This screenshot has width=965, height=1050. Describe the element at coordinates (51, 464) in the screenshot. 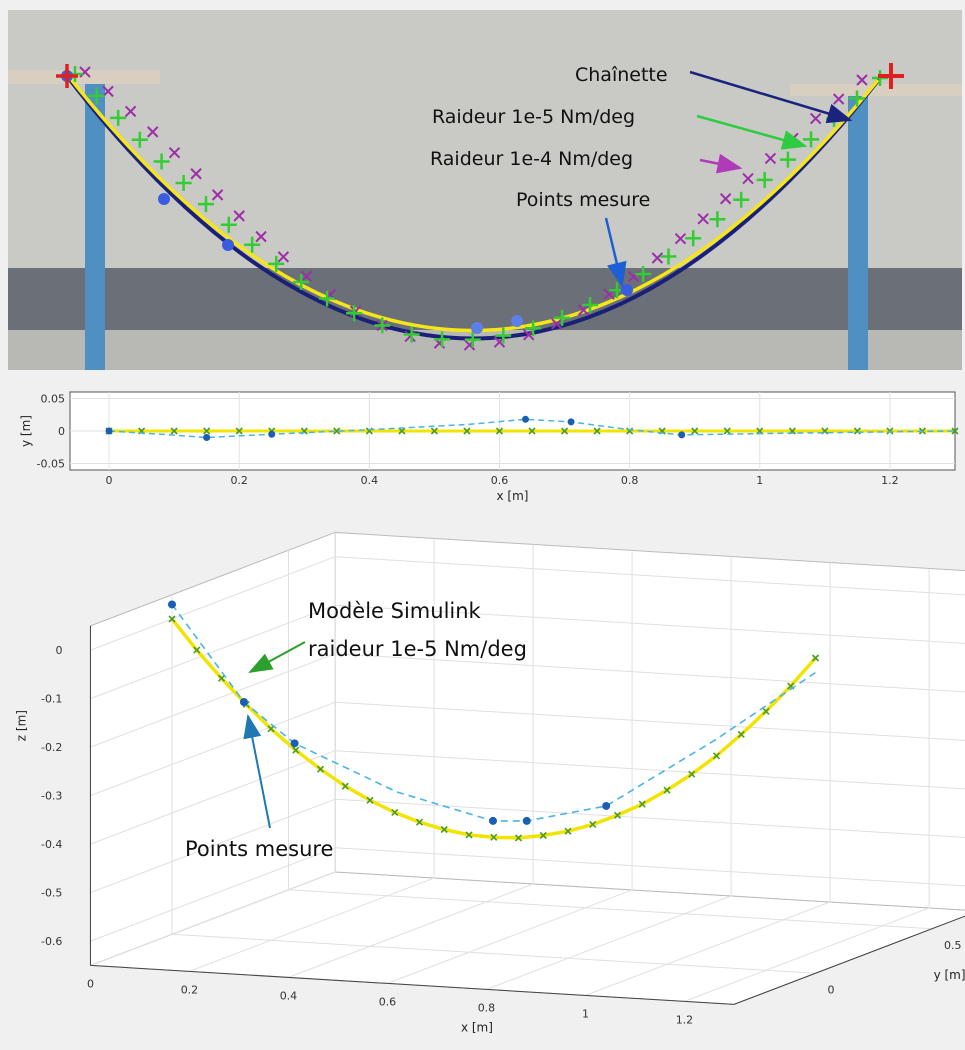

I see `y-tick-label: -0.05` at that location.